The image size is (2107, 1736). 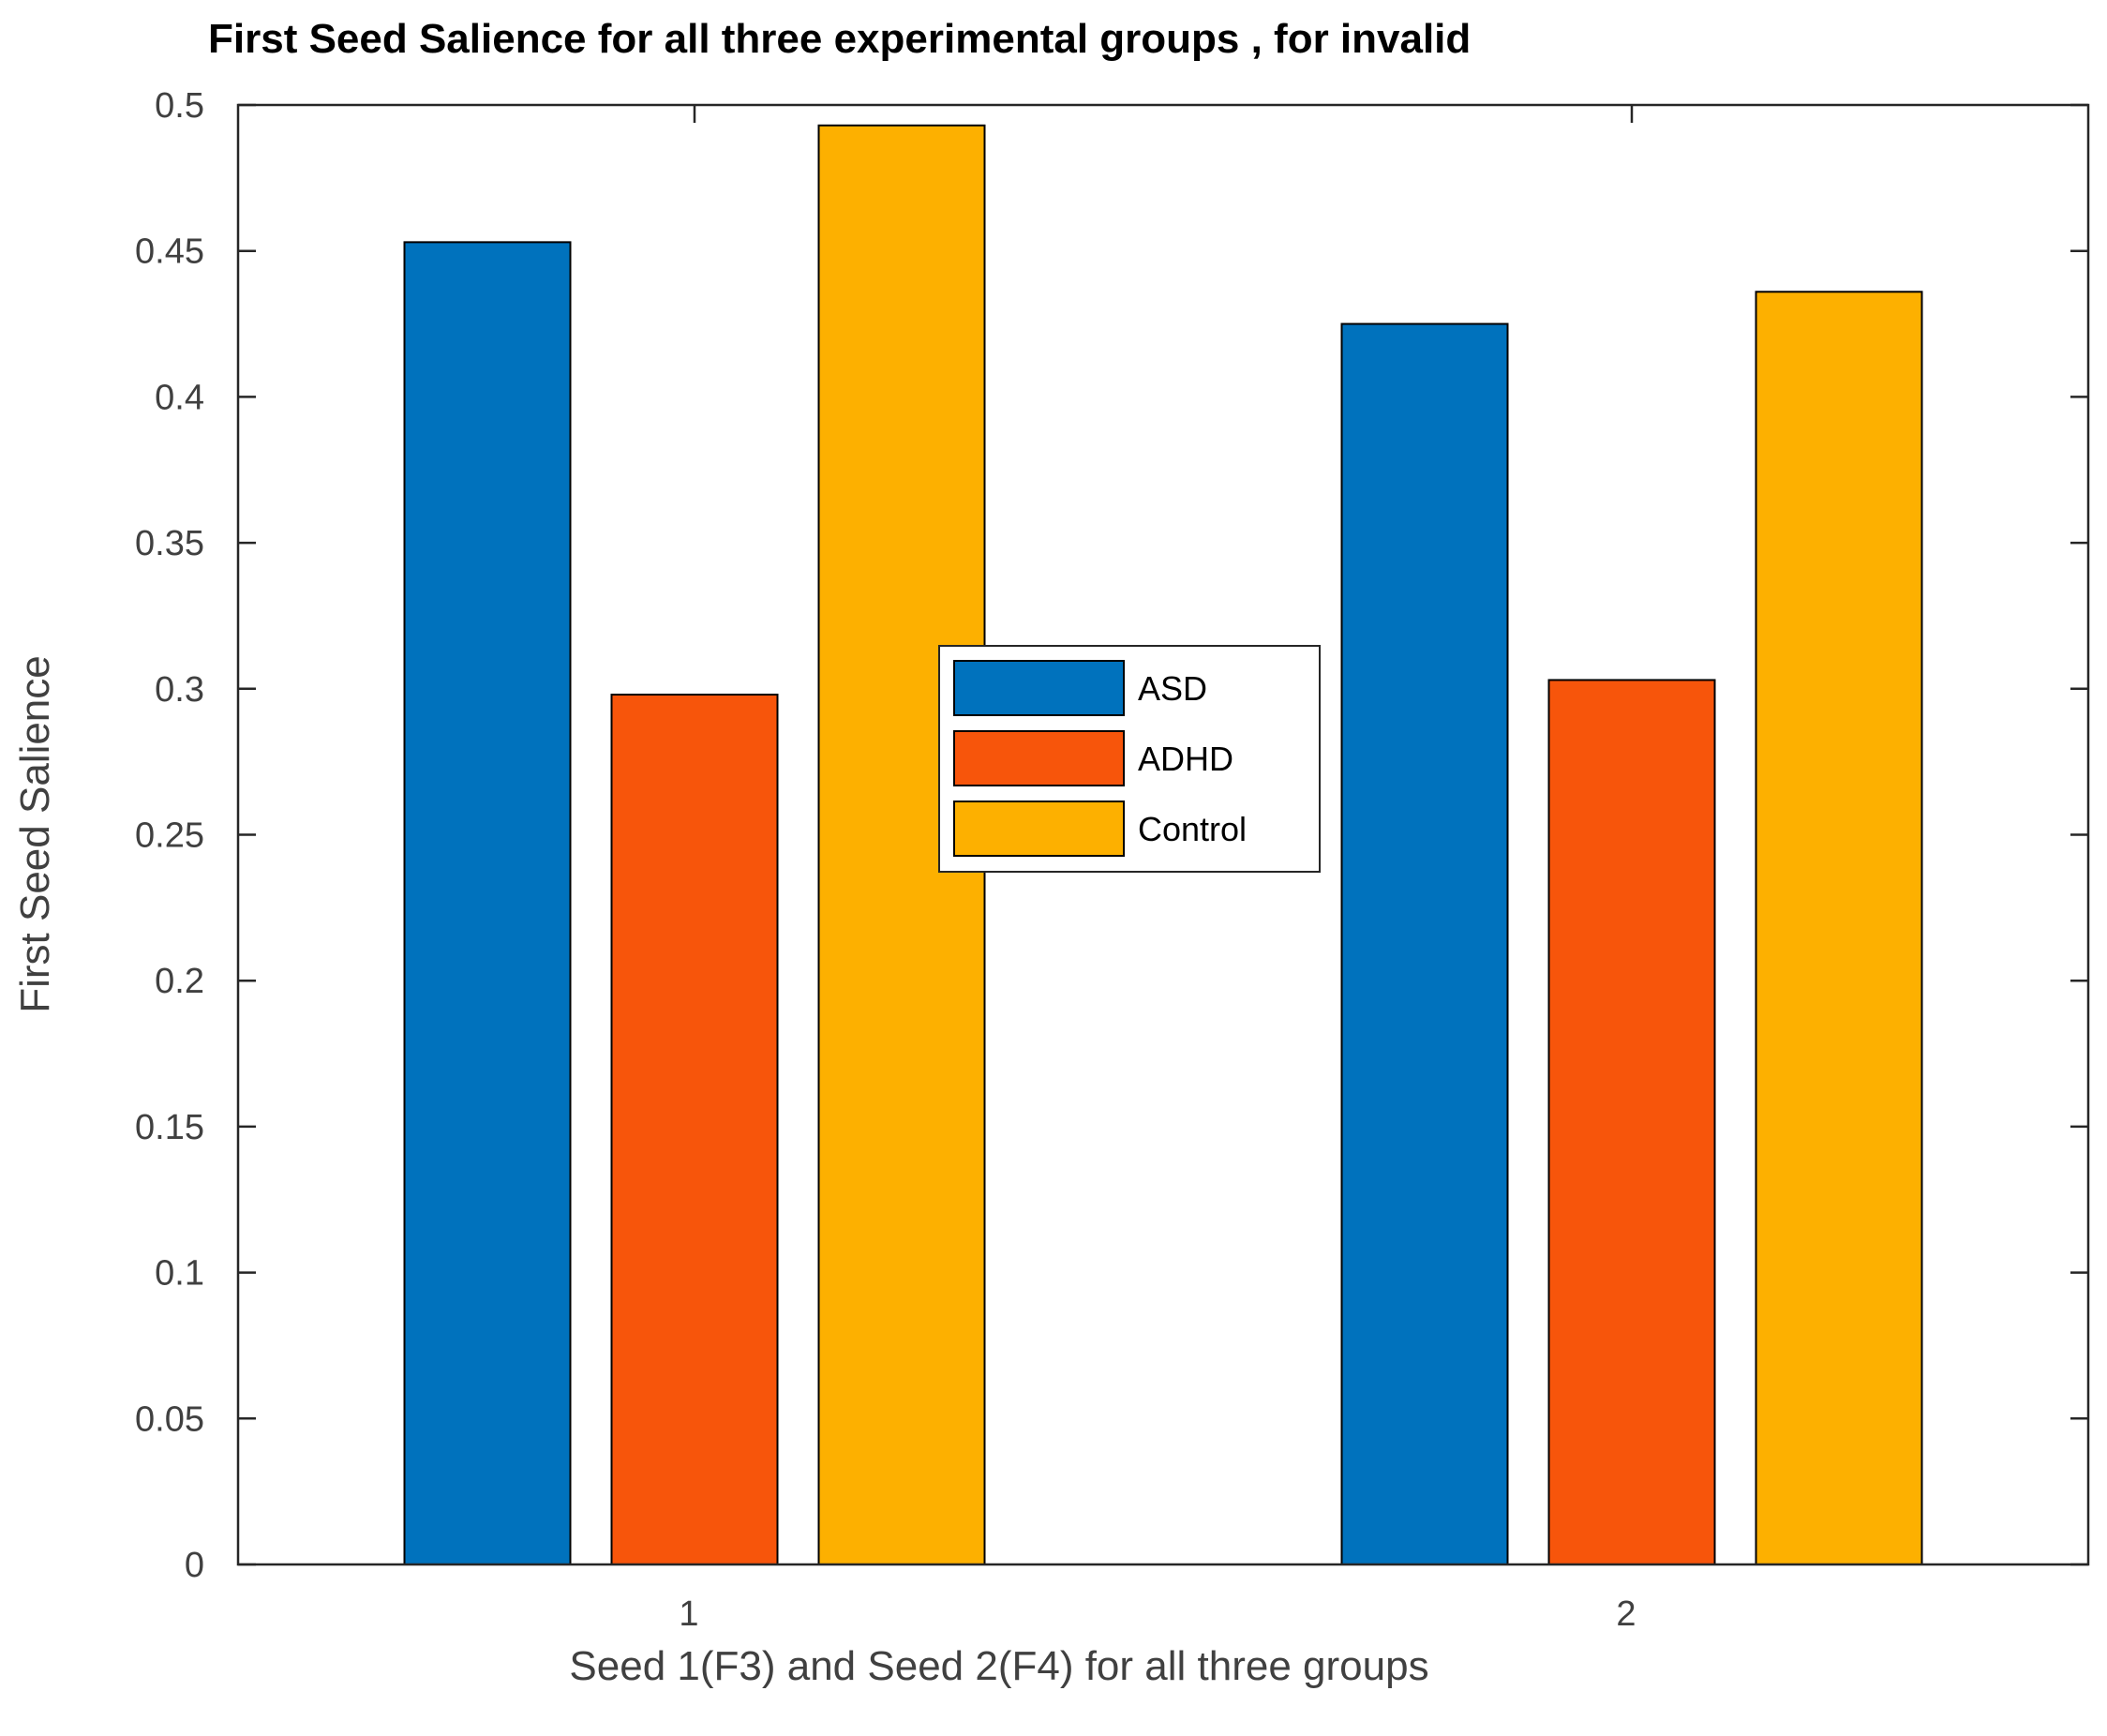 What do you see at coordinates (169, 543) in the screenshot?
I see `y-tick-label: 0.35` at bounding box center [169, 543].